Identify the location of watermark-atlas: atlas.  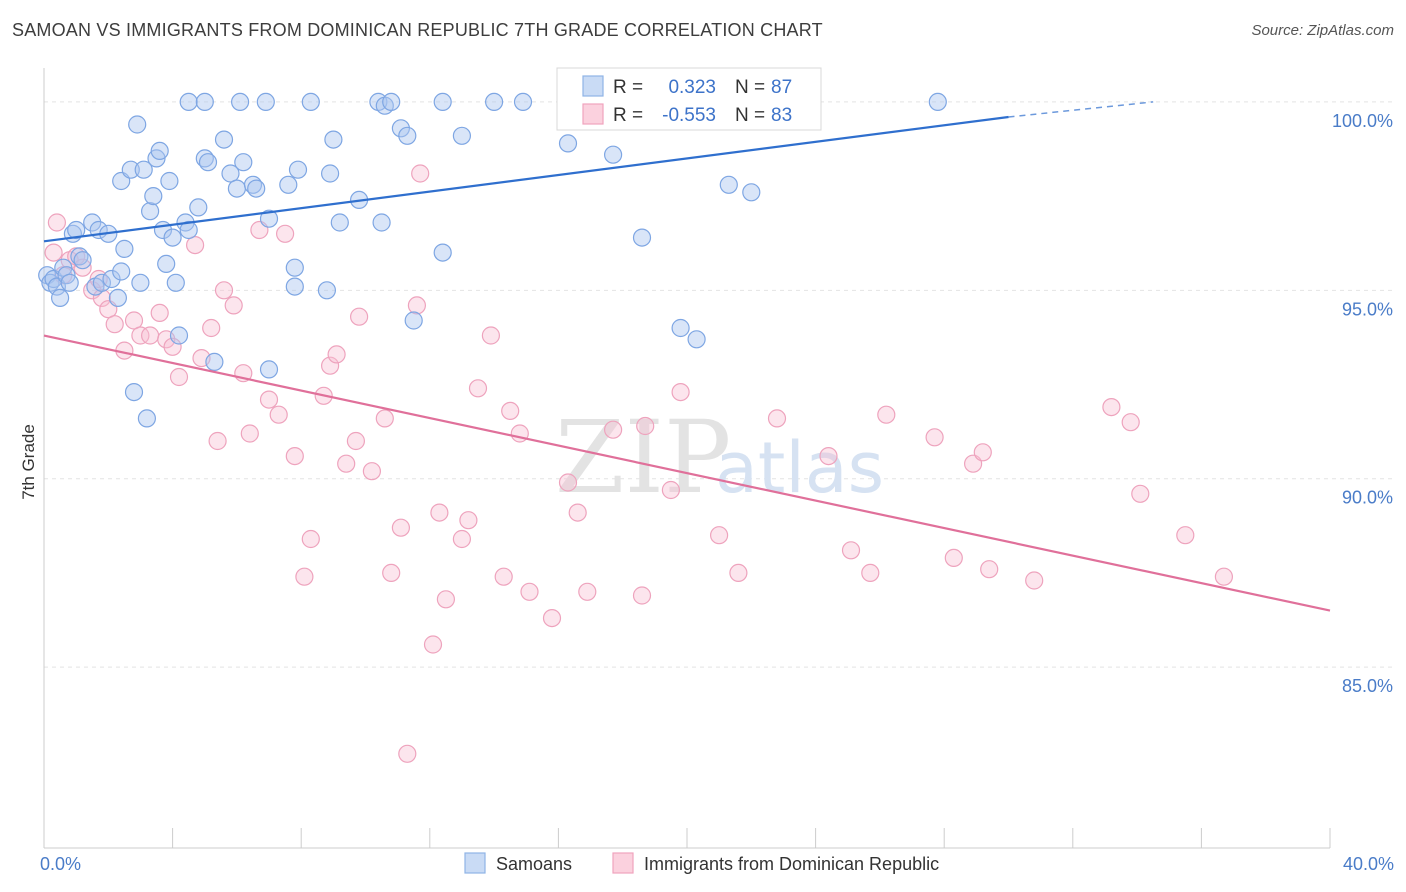
(799, 468).